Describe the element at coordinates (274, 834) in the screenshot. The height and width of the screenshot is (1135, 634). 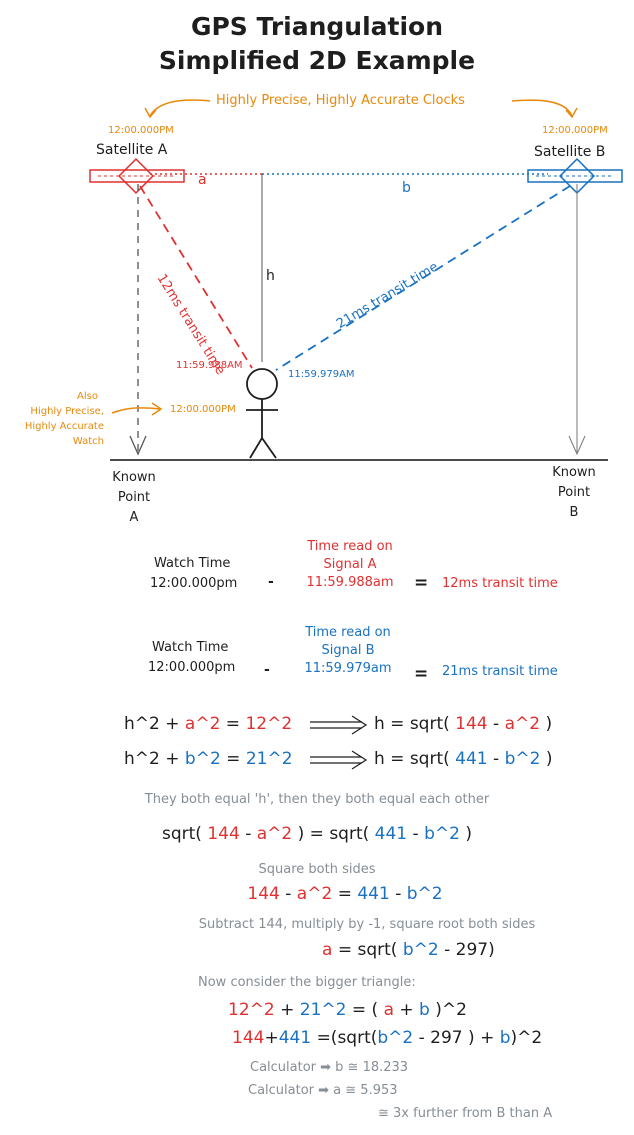
I see `eq3-v1: a^2` at that location.